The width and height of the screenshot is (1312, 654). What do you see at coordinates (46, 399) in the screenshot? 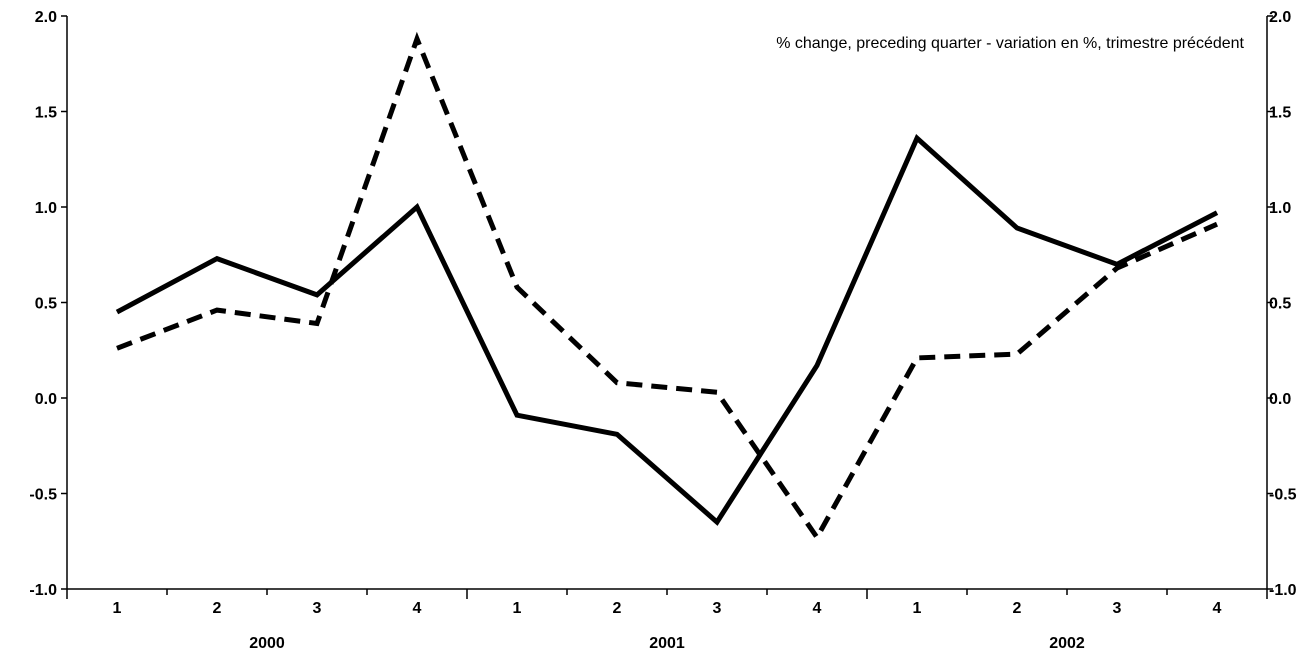
I see `y-tick-label-left: 0.0` at bounding box center [46, 399].